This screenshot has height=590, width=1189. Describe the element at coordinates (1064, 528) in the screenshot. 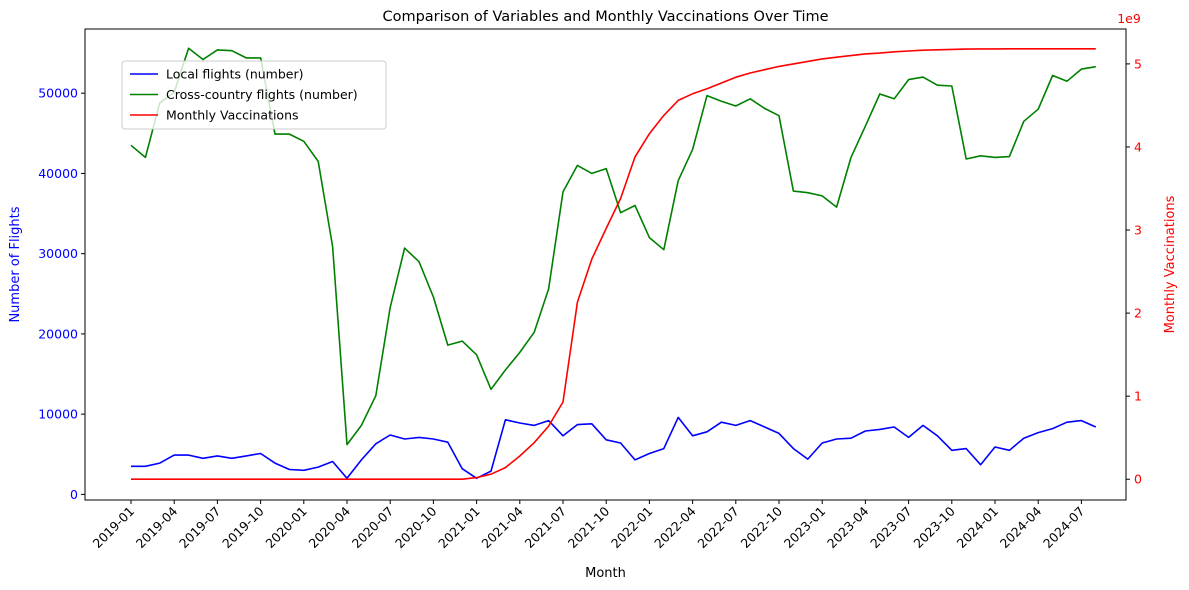

I see `x-tick-label: 2024-07` at that location.